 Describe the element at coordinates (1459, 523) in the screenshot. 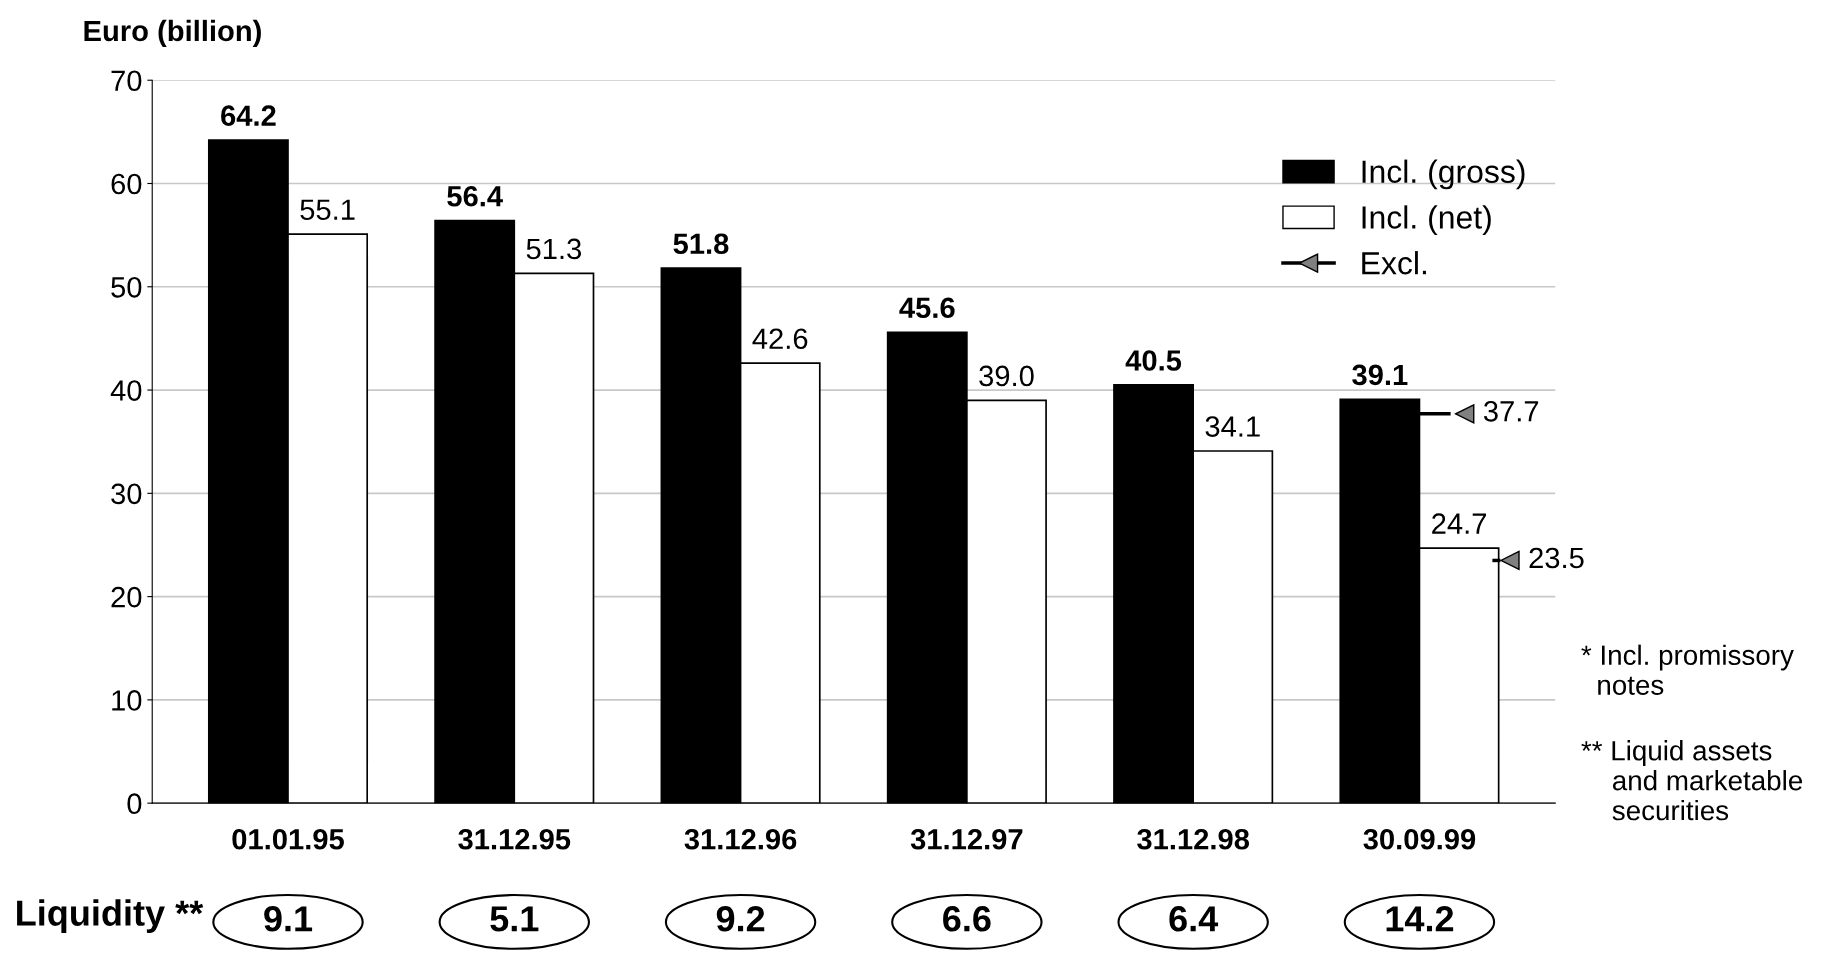

I see `data-label: 24.7` at that location.